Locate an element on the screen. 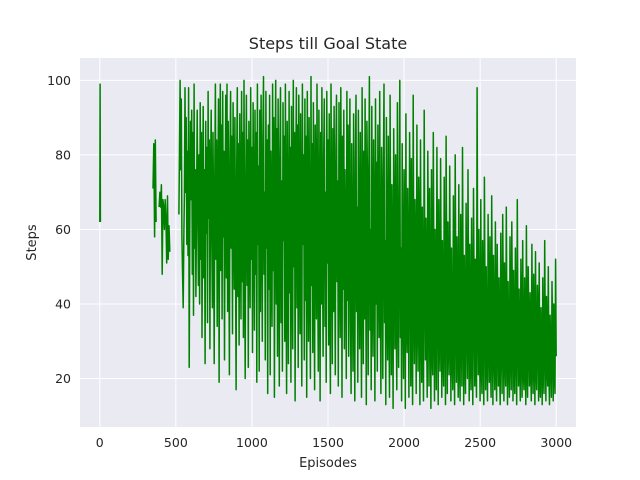 The height and width of the screenshot is (480, 640). x-tick-label: 2000 is located at coordinates (404, 442).